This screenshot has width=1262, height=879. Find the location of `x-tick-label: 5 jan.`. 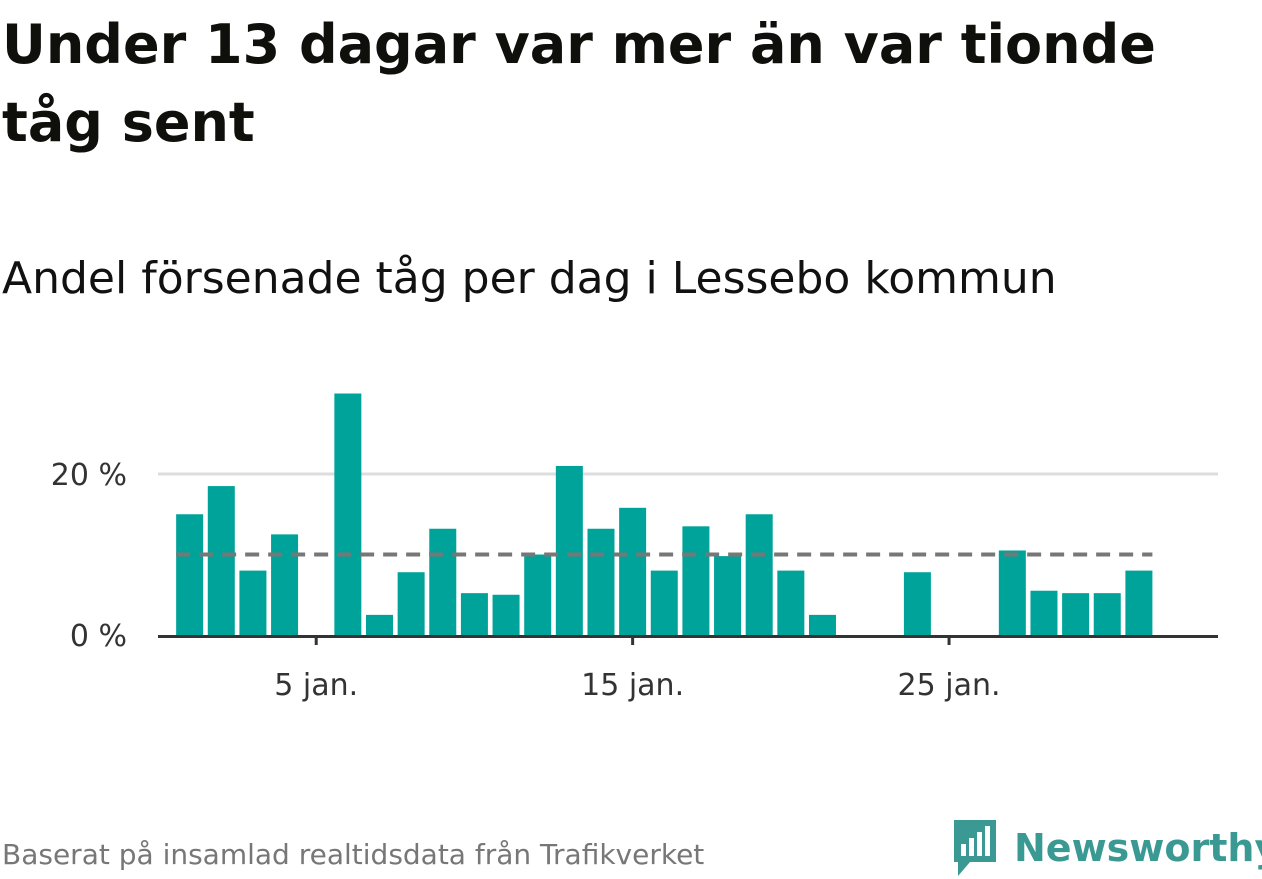

x-tick-label: 5 jan. is located at coordinates (316, 685).